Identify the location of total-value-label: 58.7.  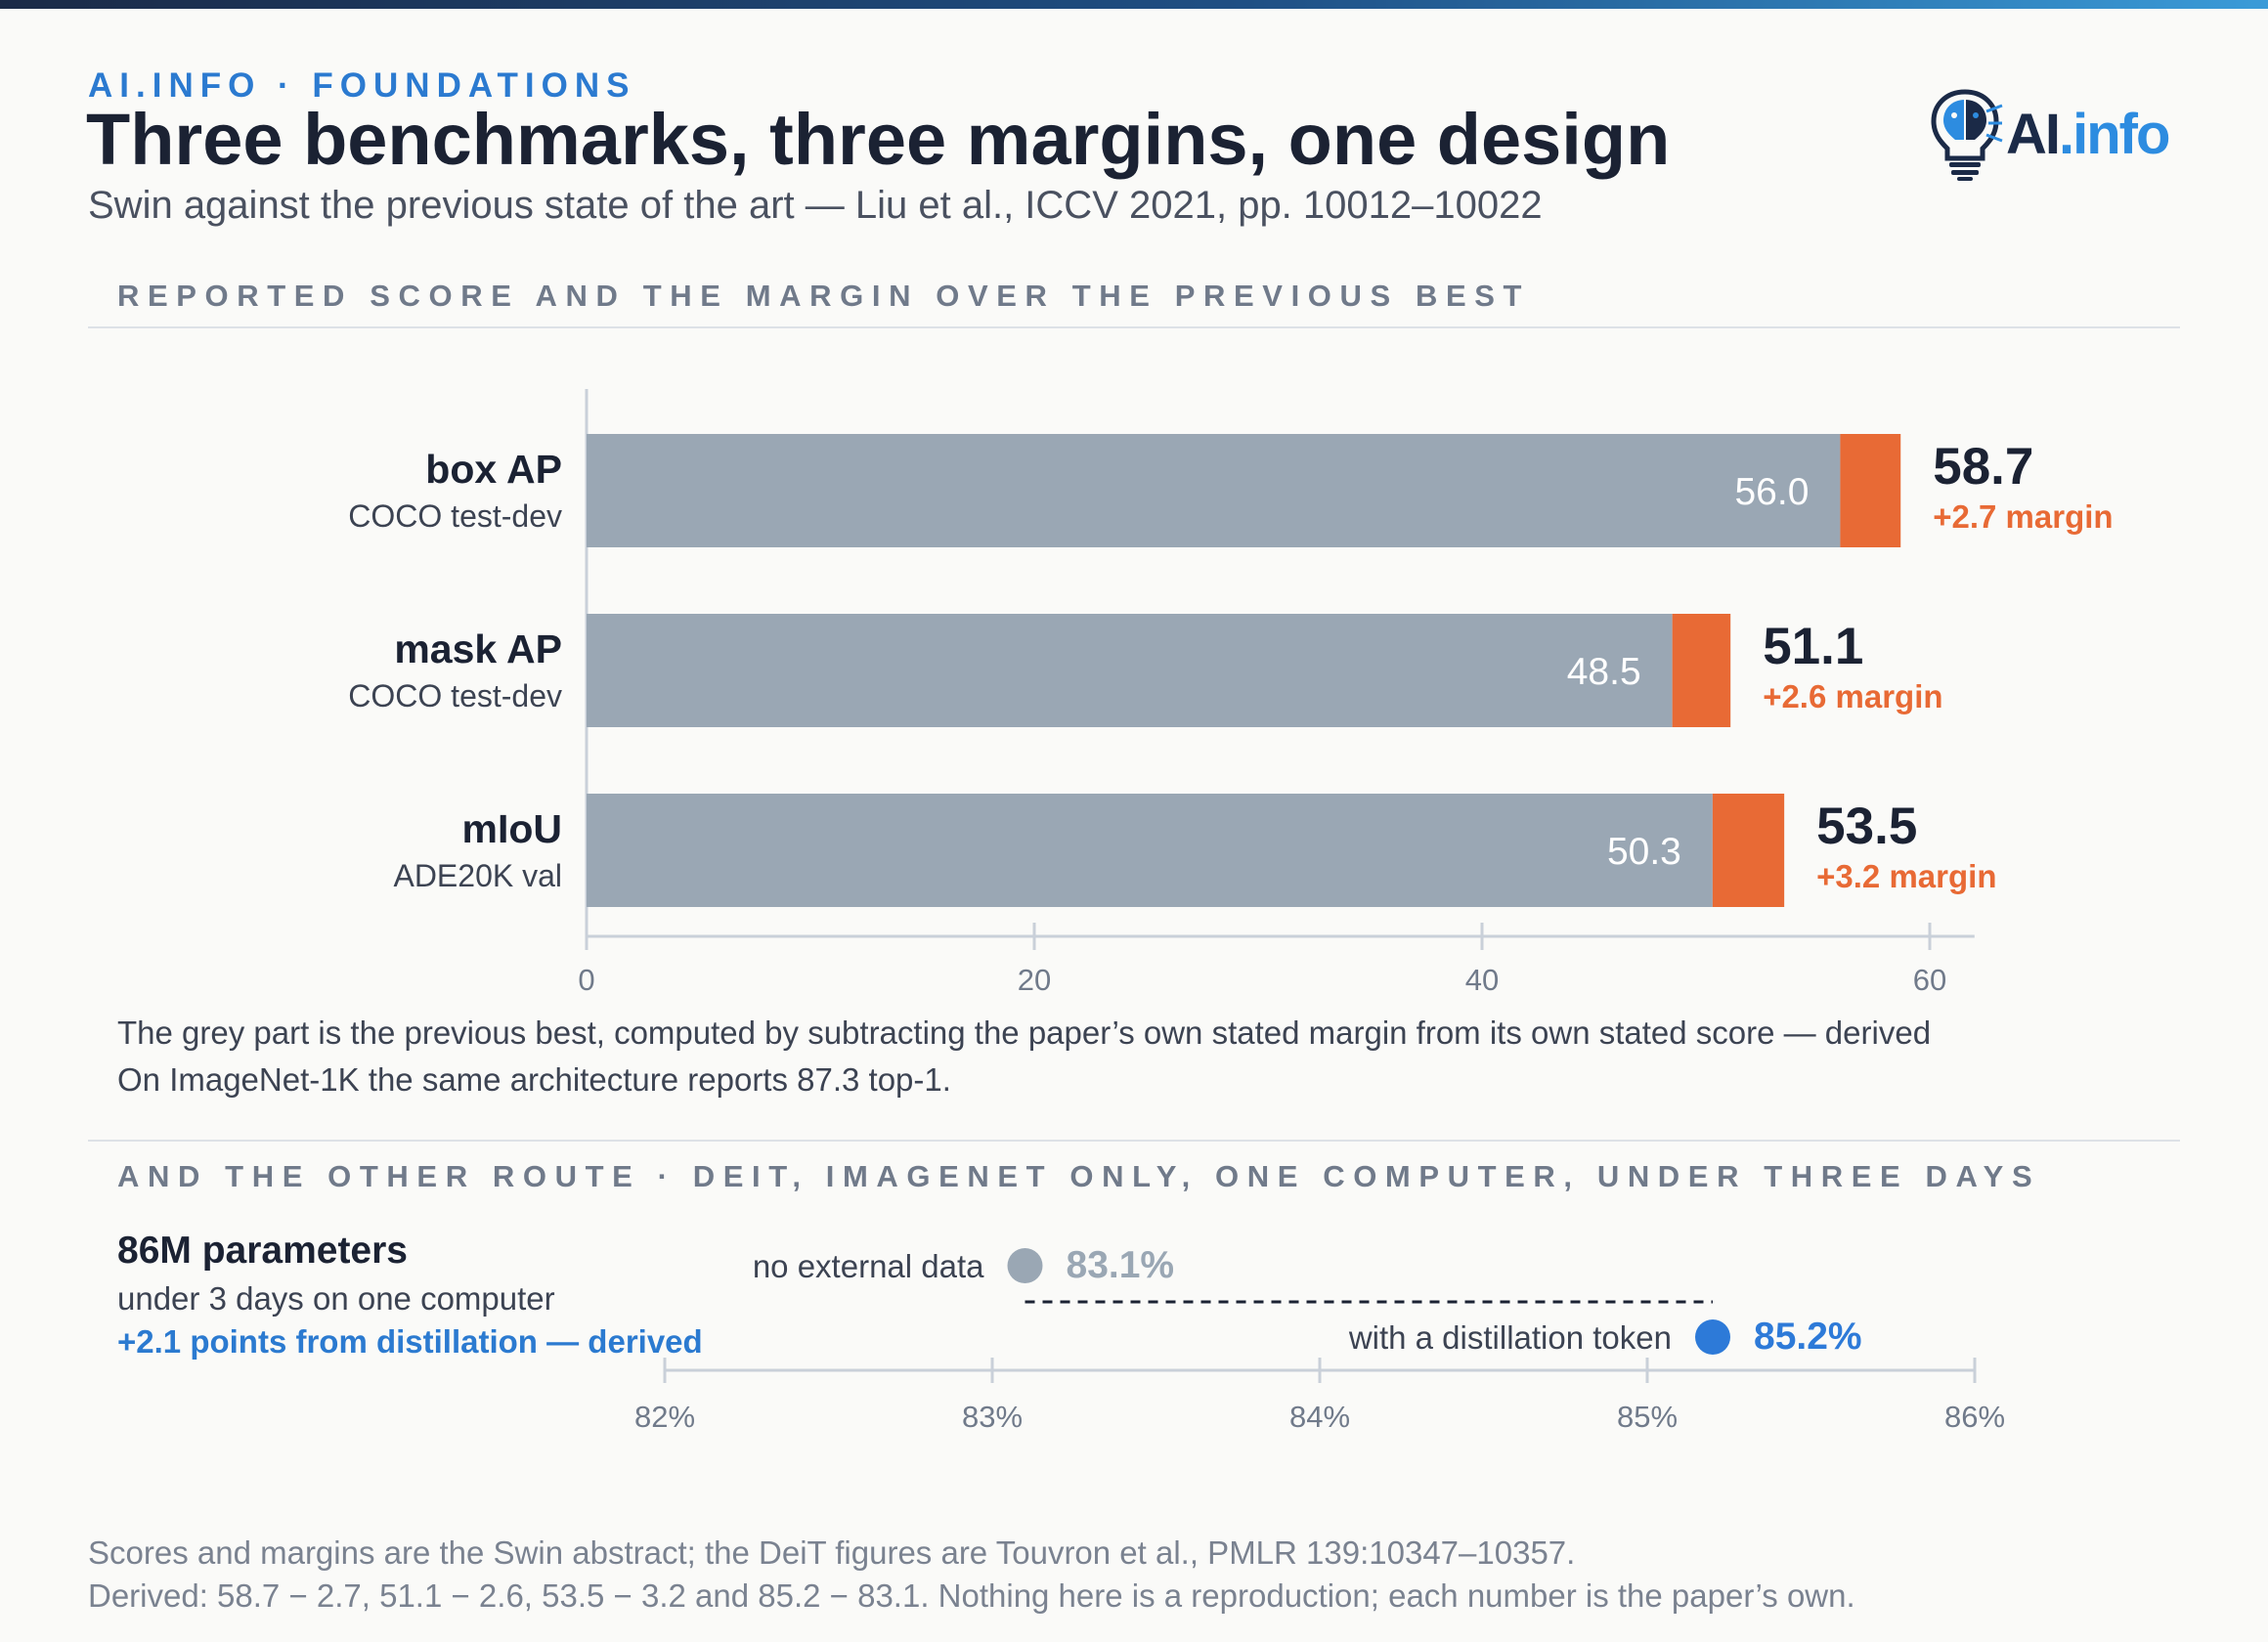
(1983, 467).